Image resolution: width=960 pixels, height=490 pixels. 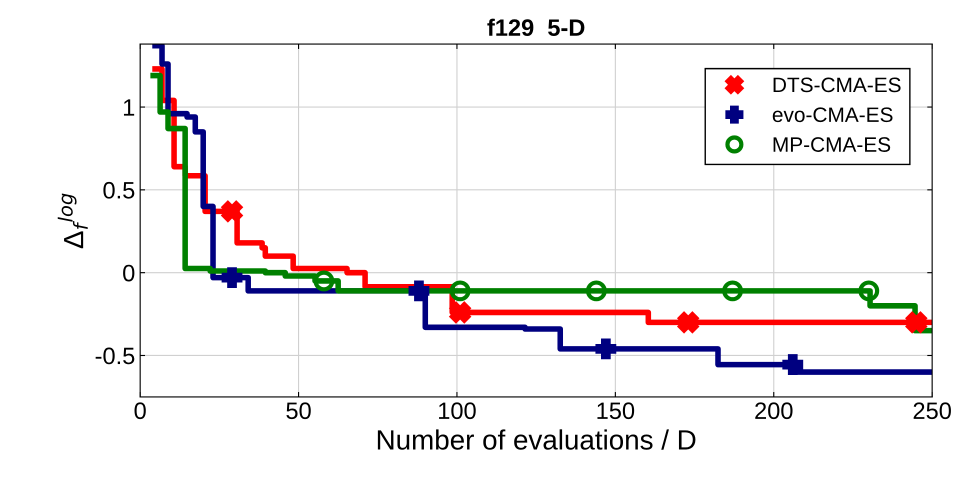 What do you see at coordinates (615, 411) in the screenshot?
I see `x-tick-label: 150` at bounding box center [615, 411].